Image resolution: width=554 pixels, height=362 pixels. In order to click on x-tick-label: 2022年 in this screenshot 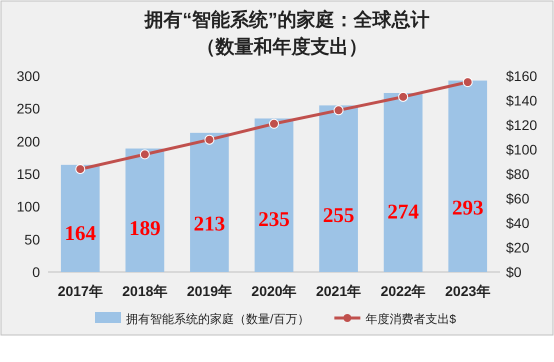, I will do `click(403, 291)`.